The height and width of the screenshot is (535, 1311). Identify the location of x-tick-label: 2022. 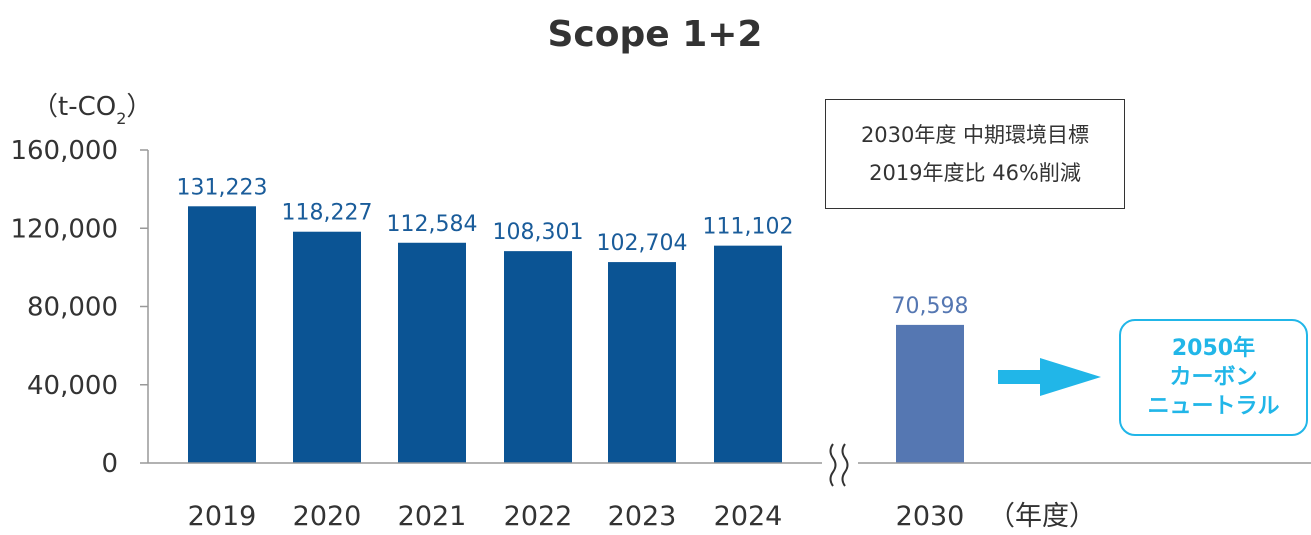
(538, 516).